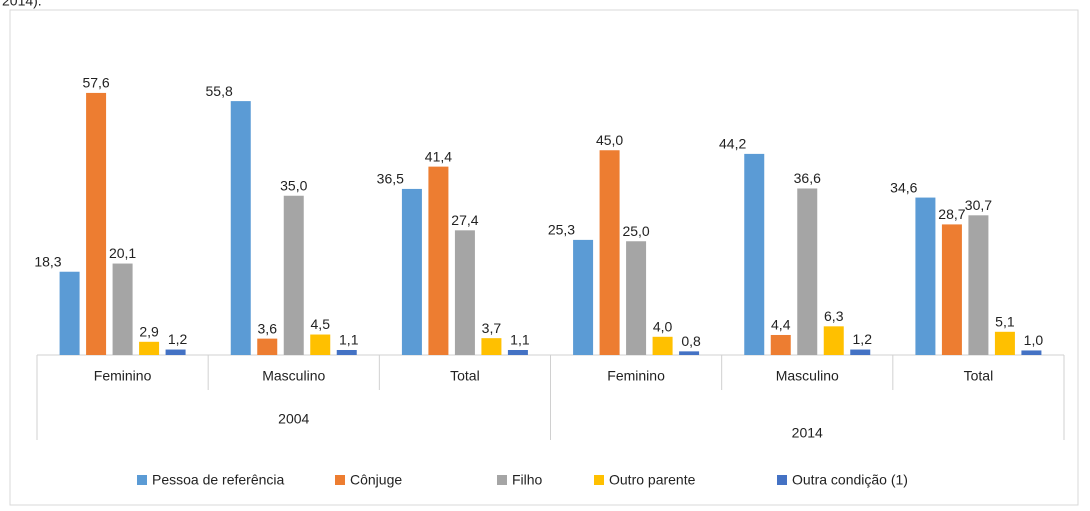  What do you see at coordinates (732, 144) in the screenshot?
I see `value-label: 44,2` at bounding box center [732, 144].